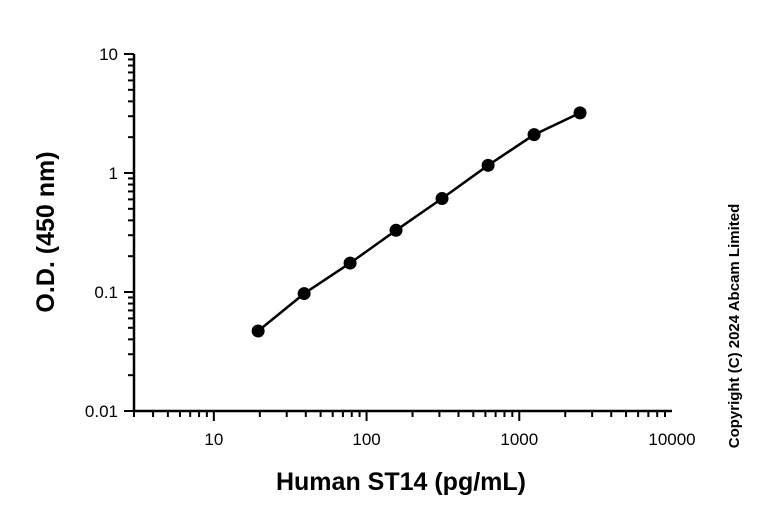 The height and width of the screenshot is (518, 768). What do you see at coordinates (401, 482) in the screenshot?
I see `x-axis-title: Human ST14 (pg/mL)` at bounding box center [401, 482].